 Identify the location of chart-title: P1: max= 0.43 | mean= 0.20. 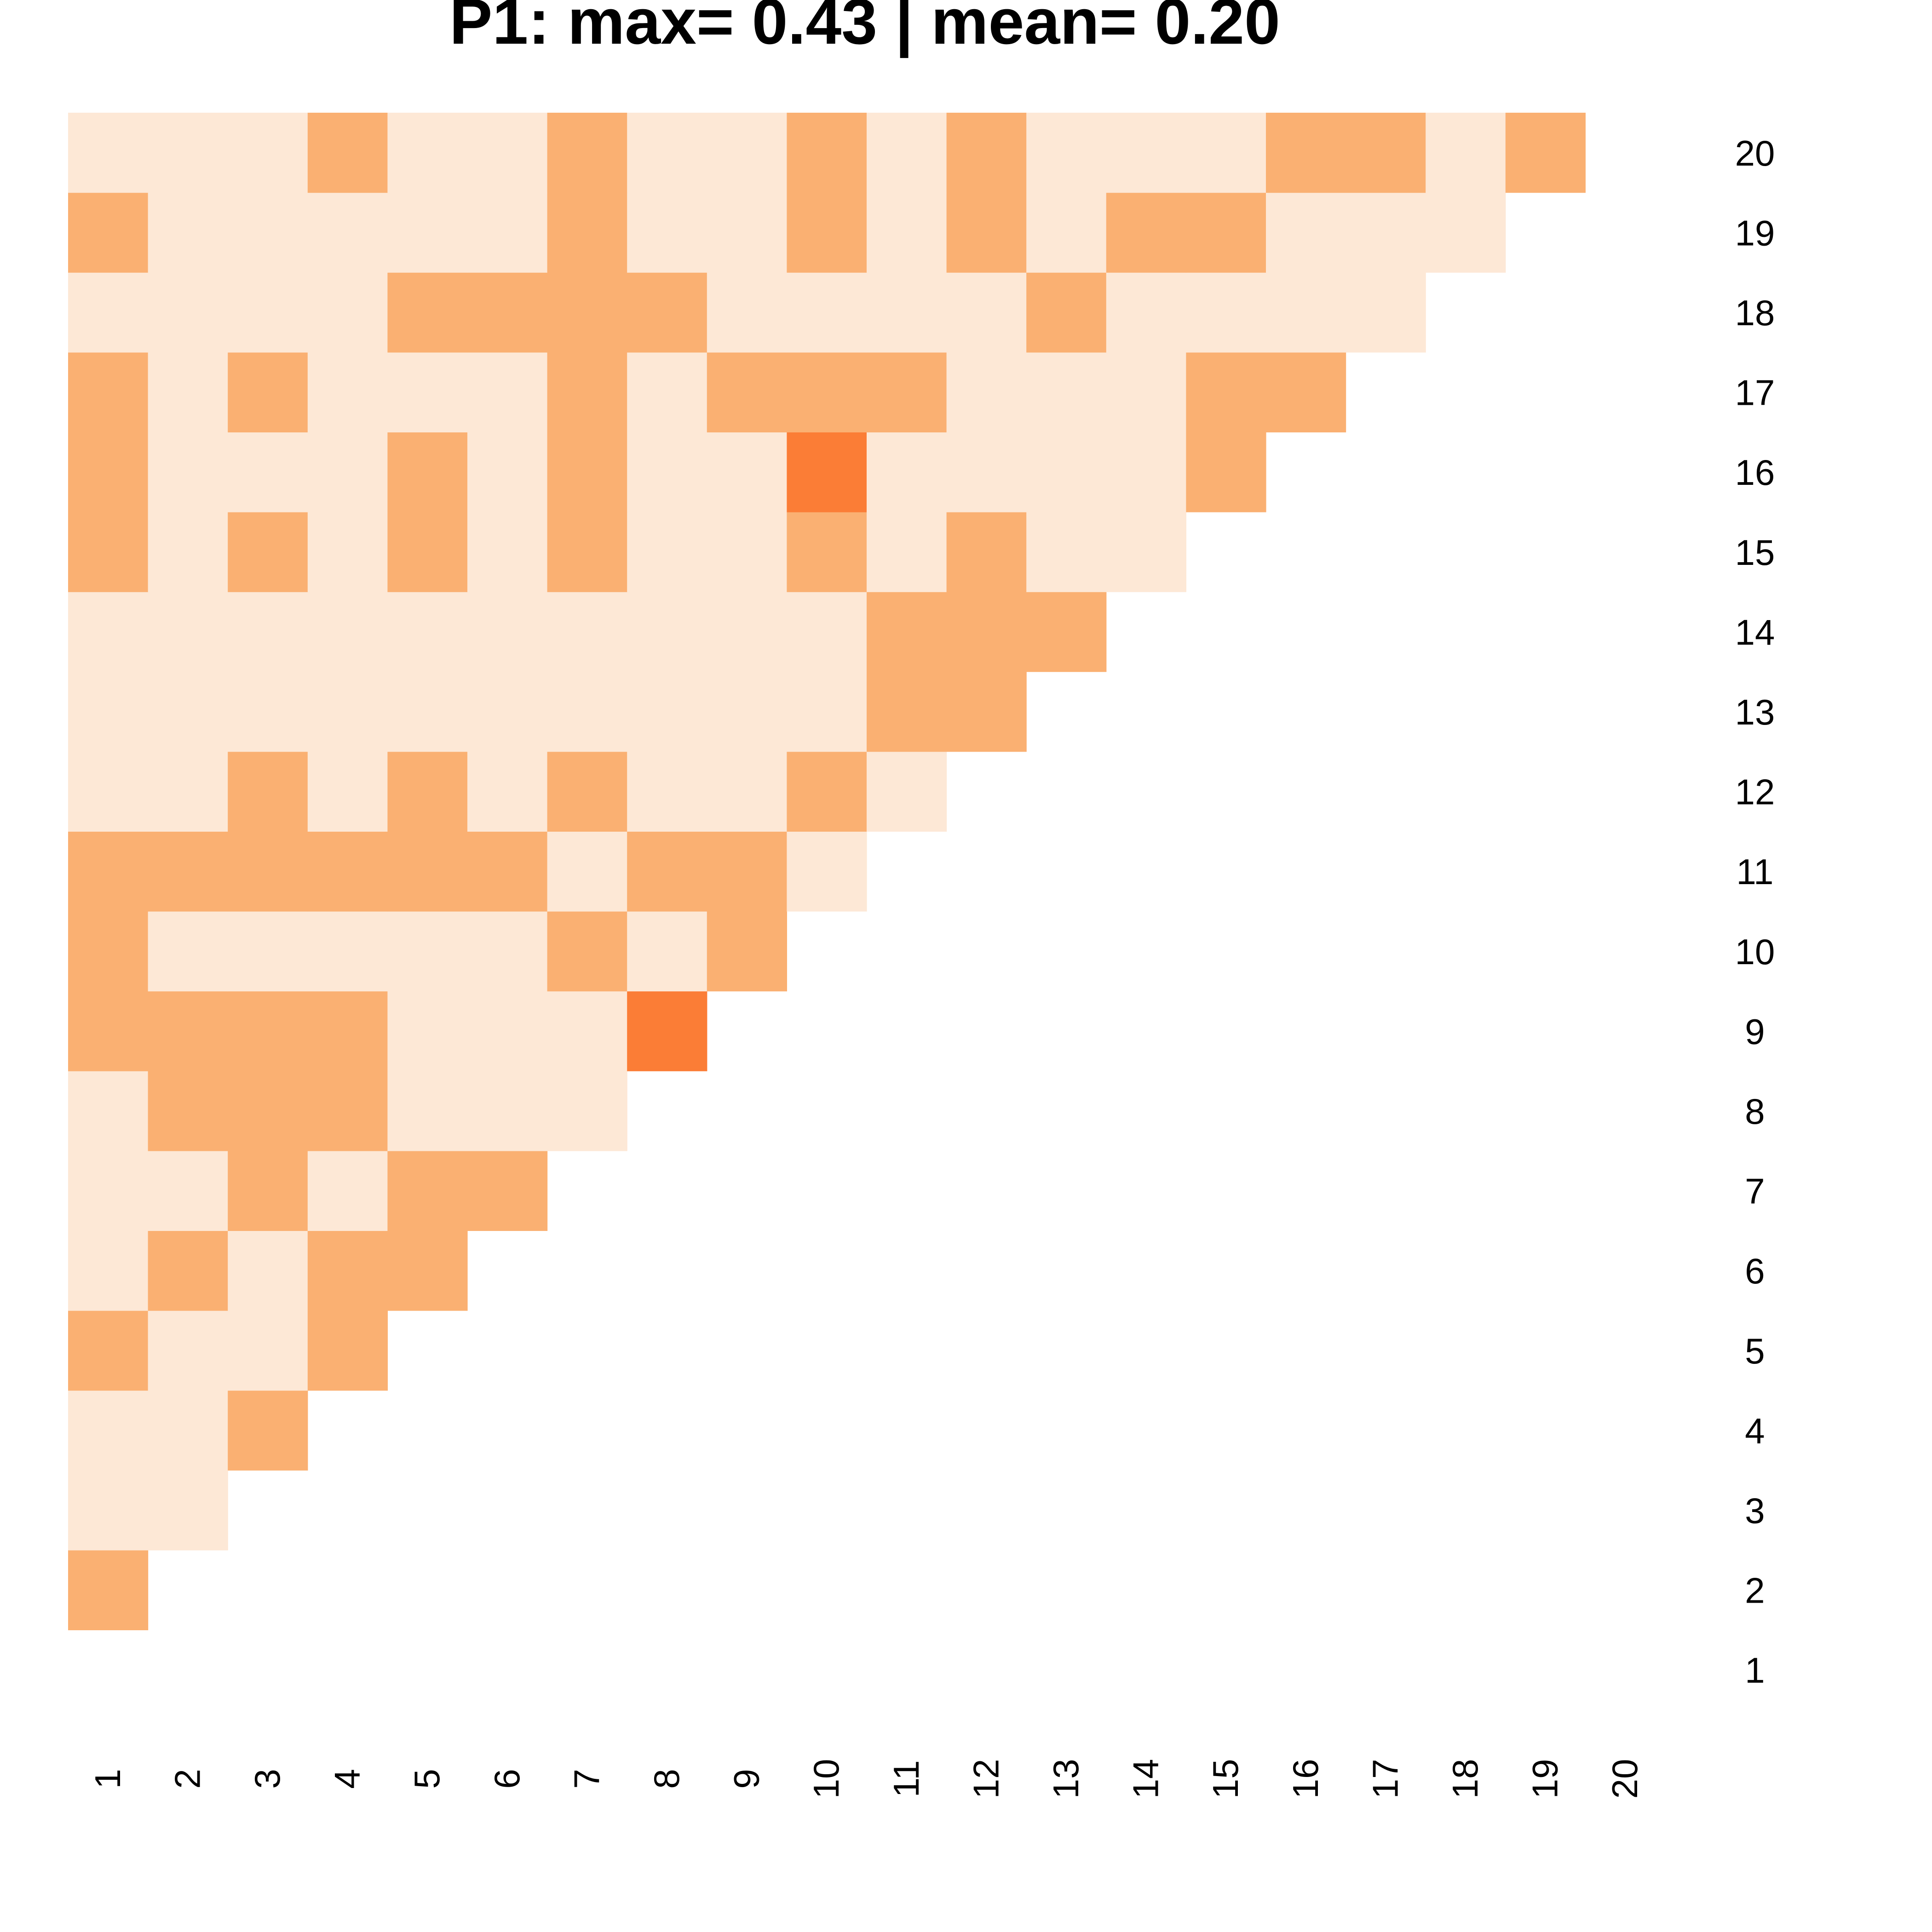
(864, 29).